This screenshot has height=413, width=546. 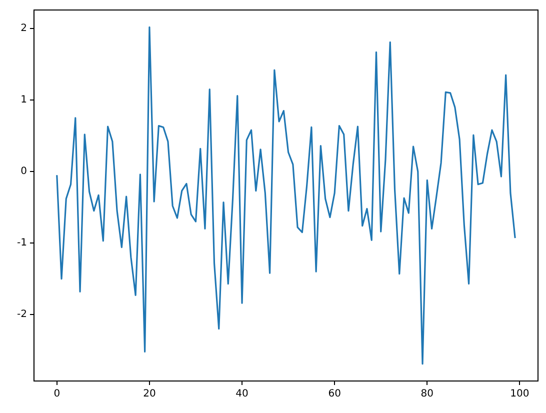 What do you see at coordinates (21, 243) in the screenshot?
I see `y-tick-label: -1` at bounding box center [21, 243].